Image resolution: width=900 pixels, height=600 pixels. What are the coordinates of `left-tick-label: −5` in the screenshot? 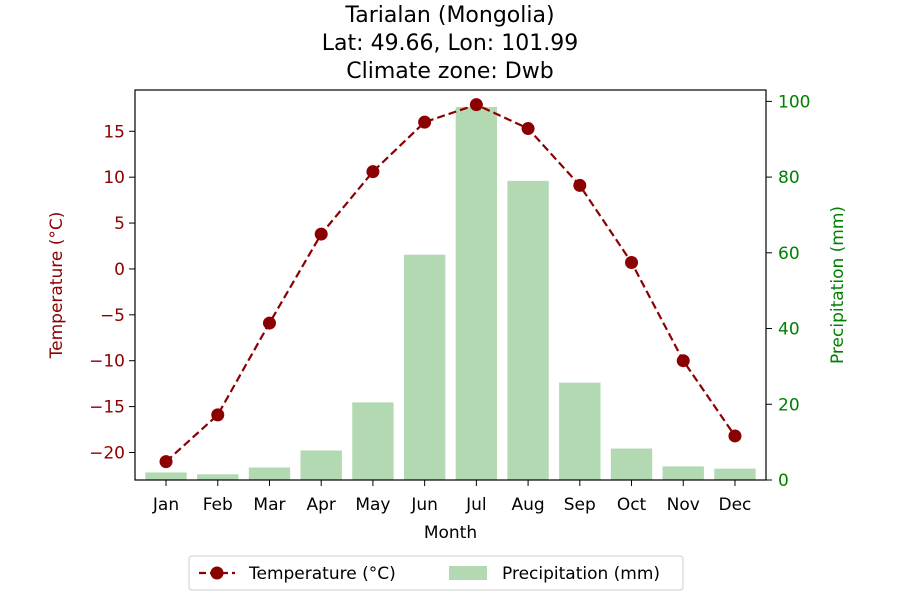 It's located at (112, 316).